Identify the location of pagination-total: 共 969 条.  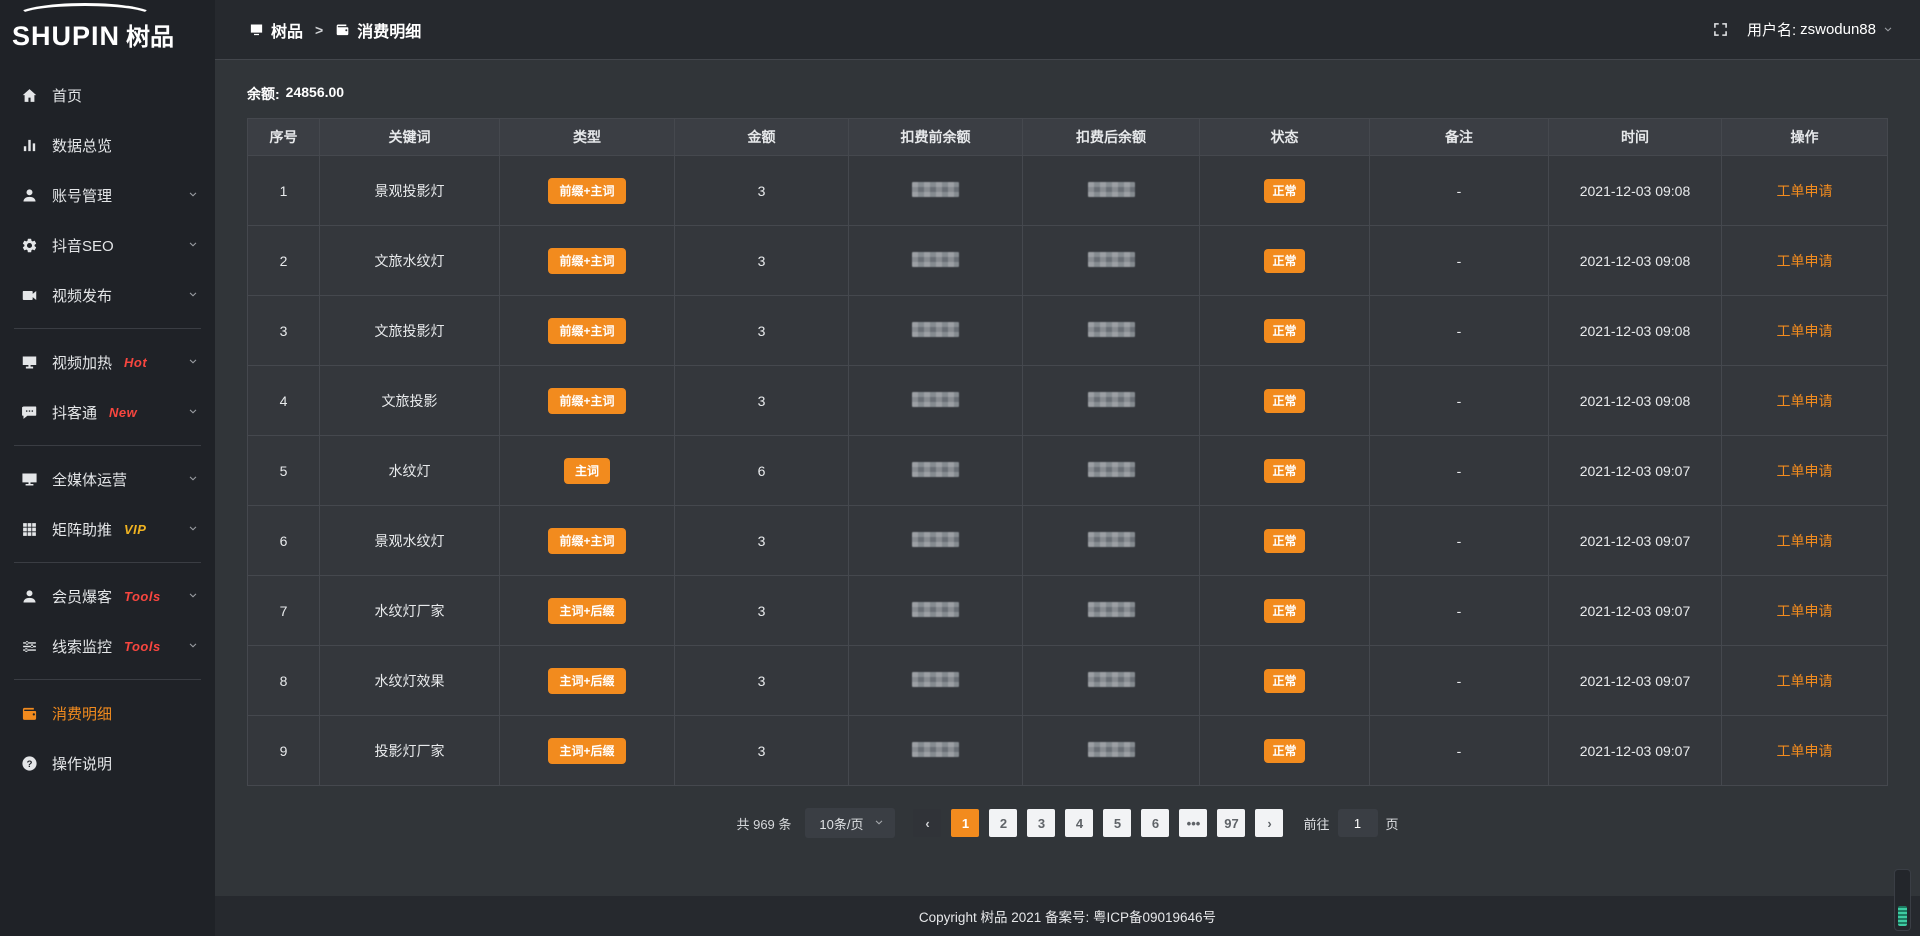
(764, 824).